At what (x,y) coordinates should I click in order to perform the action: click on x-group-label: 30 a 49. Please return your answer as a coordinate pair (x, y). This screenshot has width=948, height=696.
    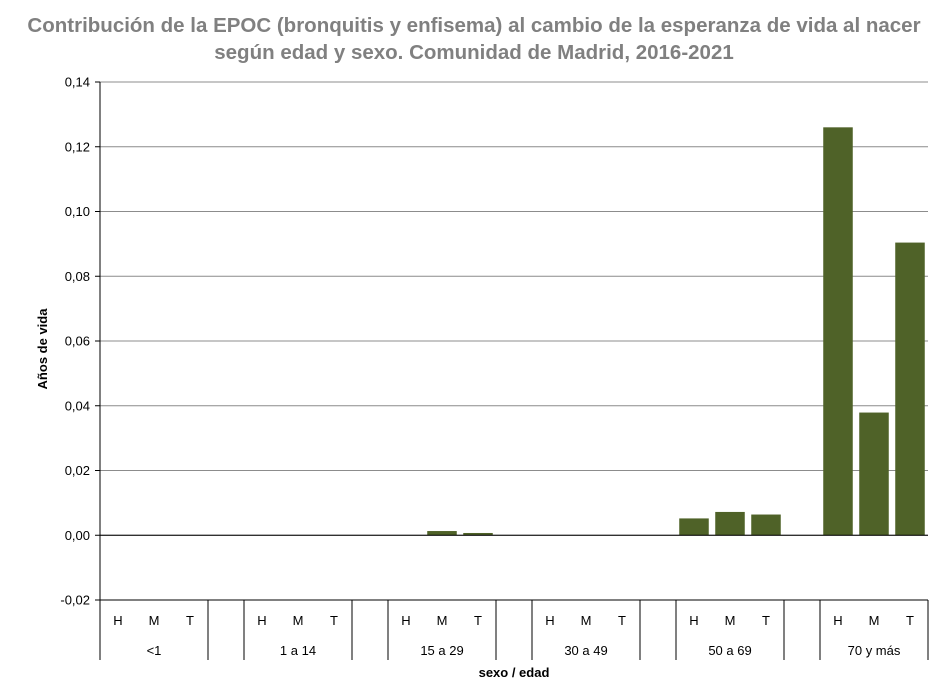
    Looking at the image, I should click on (585, 650).